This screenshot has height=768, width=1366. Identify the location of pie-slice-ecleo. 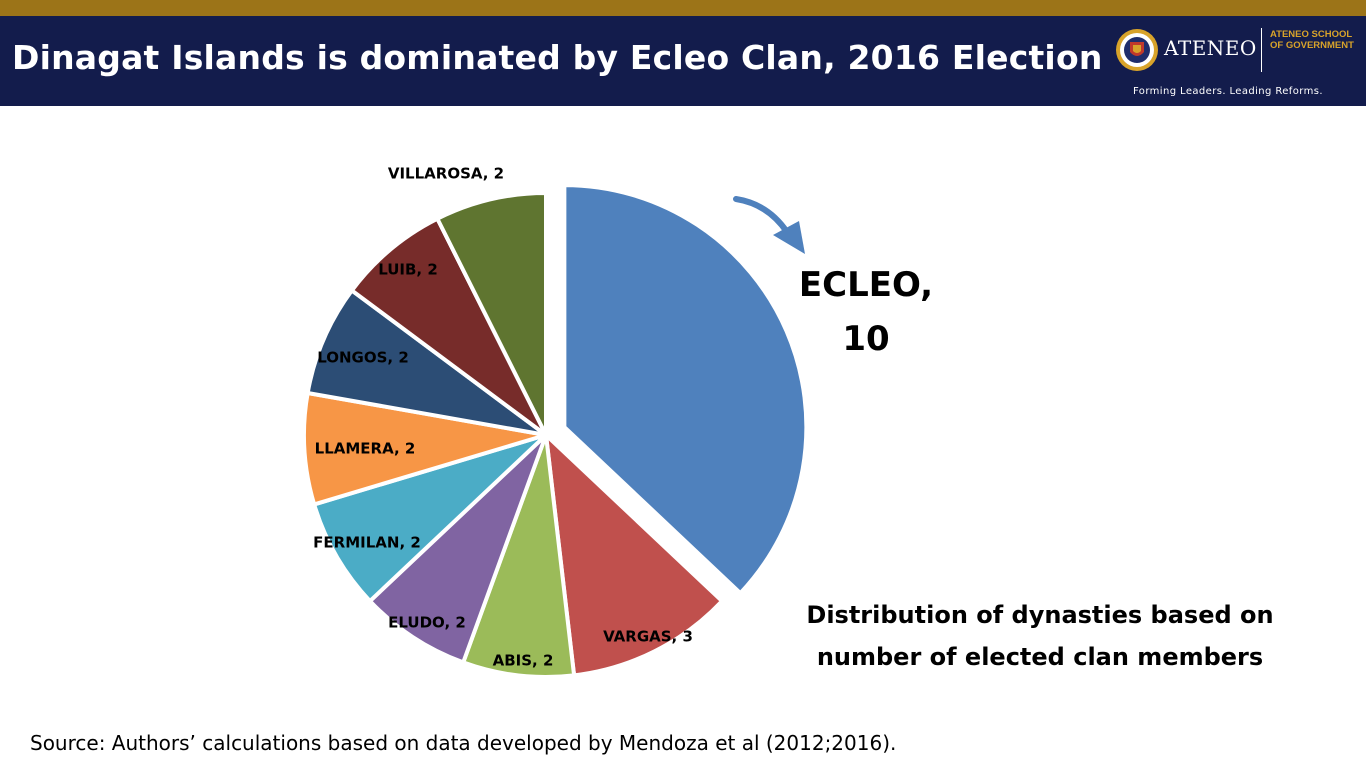
(685, 389).